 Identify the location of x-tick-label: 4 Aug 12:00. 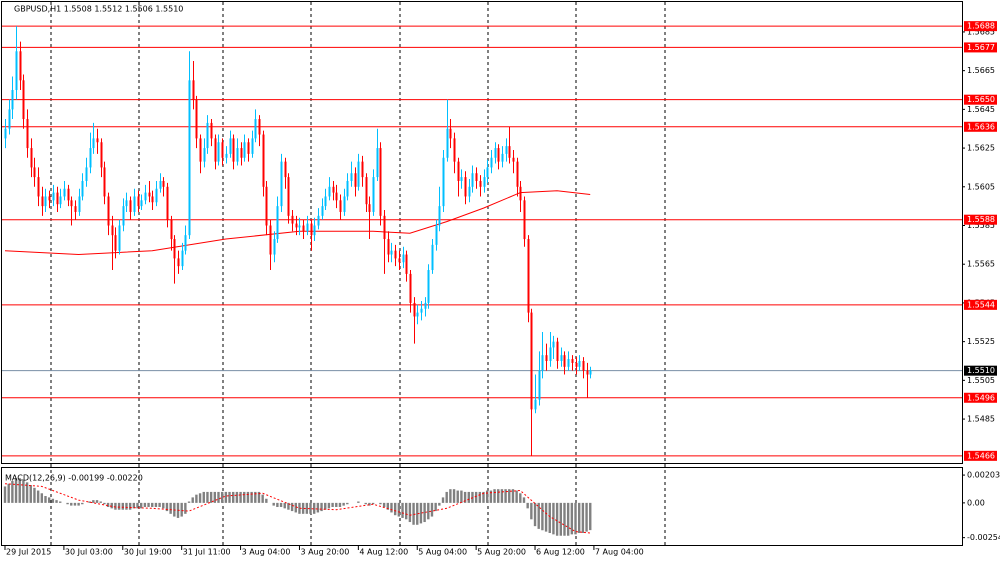
(383, 552).